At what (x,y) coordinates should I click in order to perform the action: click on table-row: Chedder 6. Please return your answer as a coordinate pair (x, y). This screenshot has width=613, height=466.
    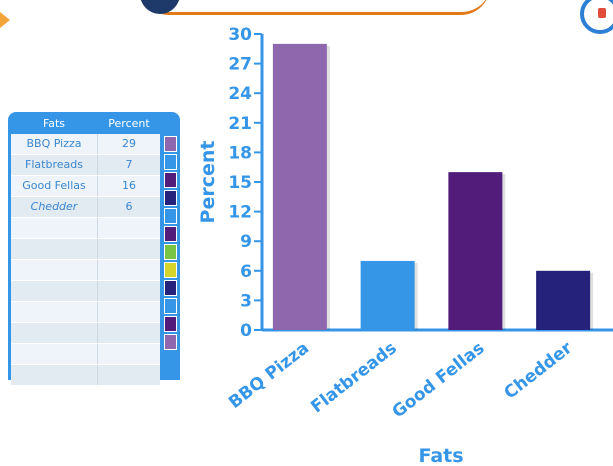
    Looking at the image, I should click on (85, 207).